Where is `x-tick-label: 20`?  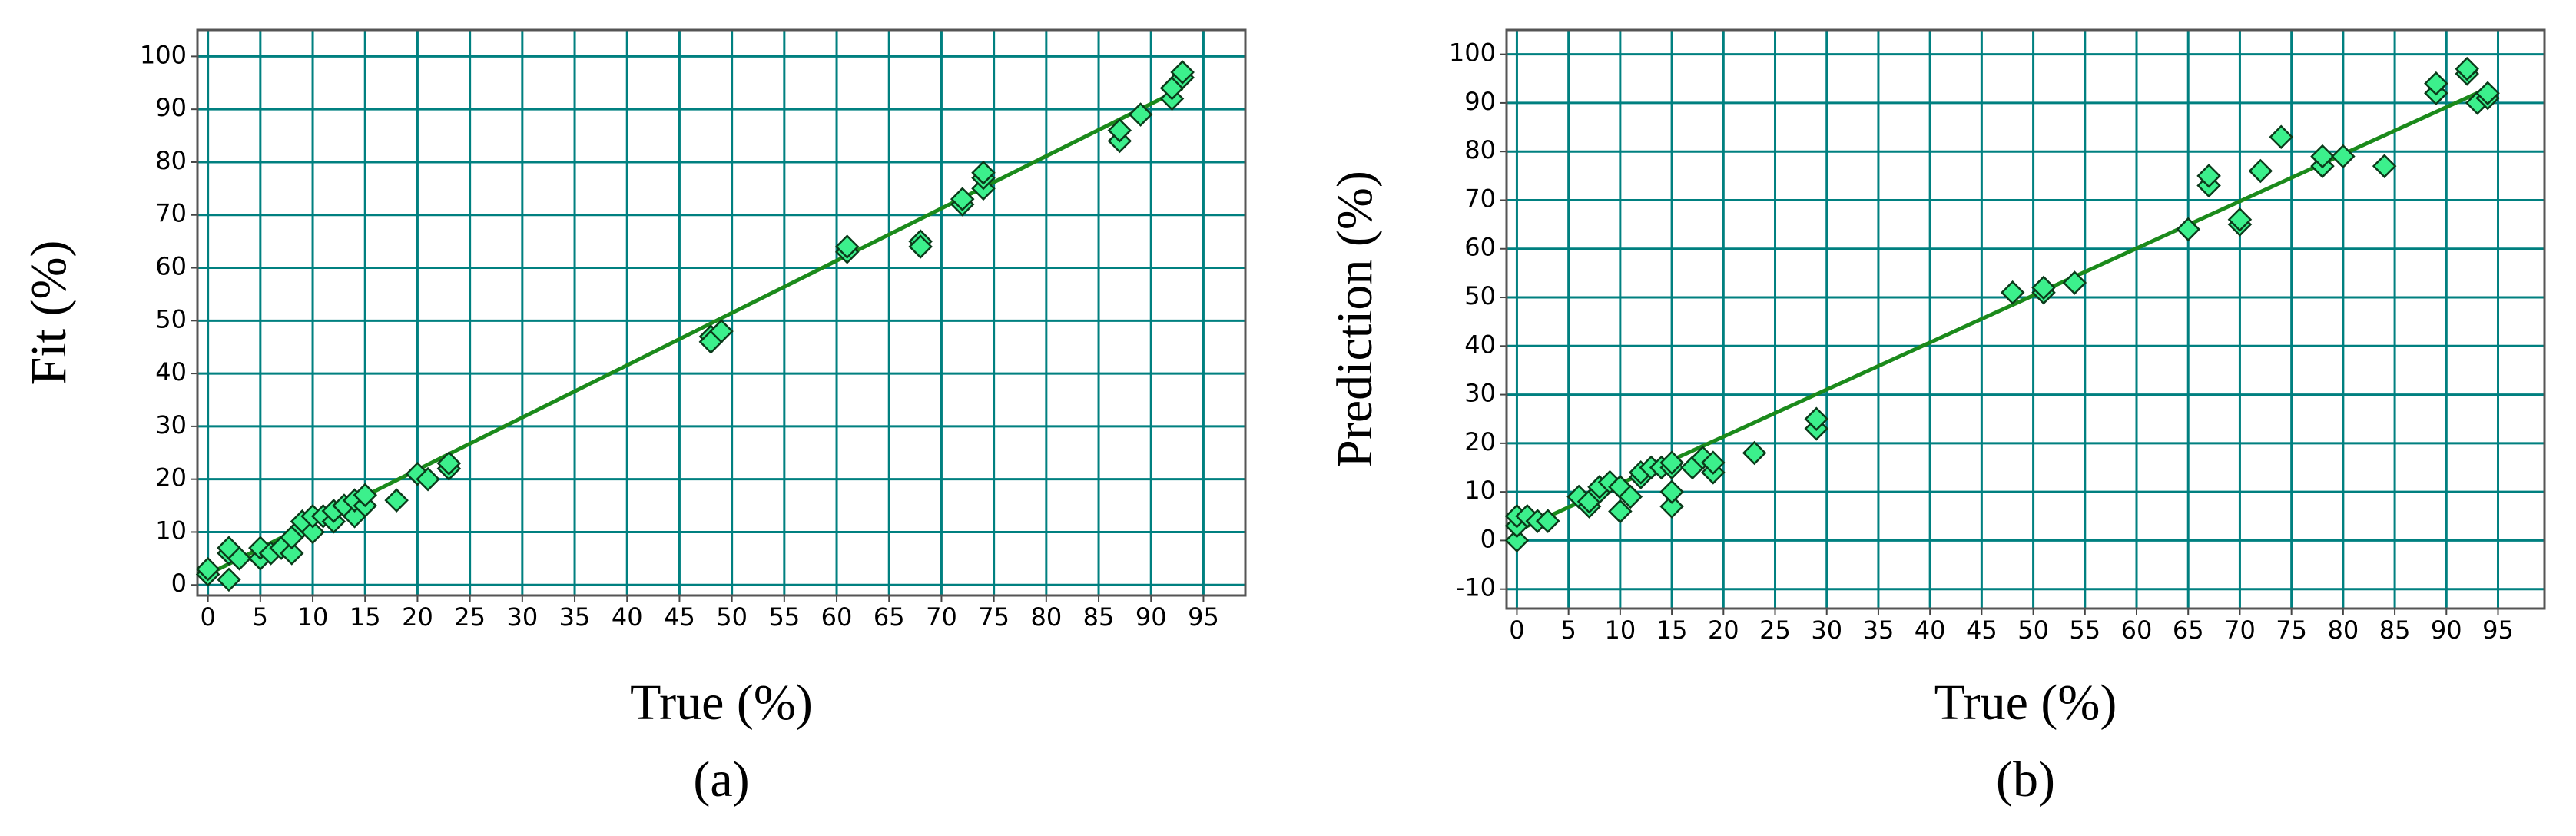 x-tick-label: 20 is located at coordinates (1723, 630).